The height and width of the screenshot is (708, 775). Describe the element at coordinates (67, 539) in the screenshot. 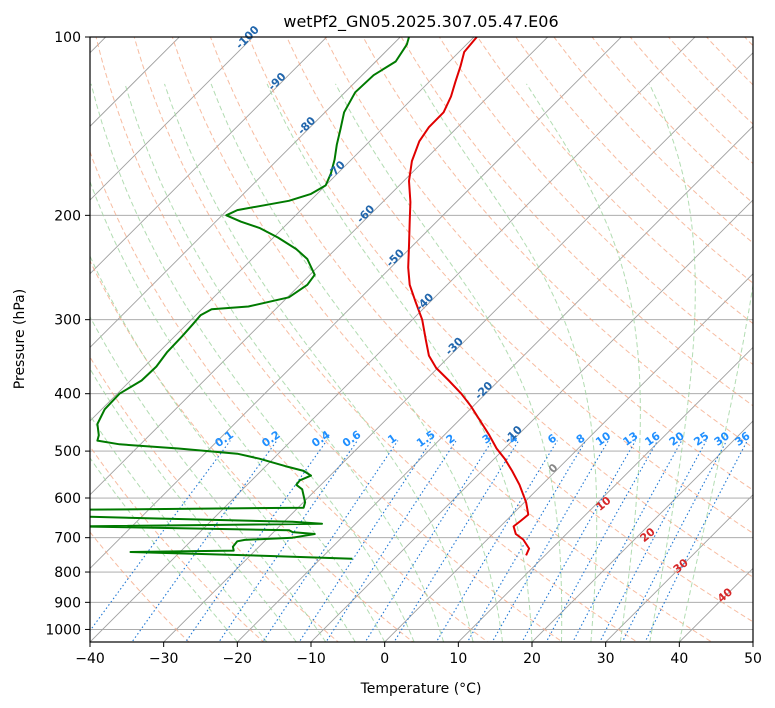

I see `y-tick-label: 700` at that location.